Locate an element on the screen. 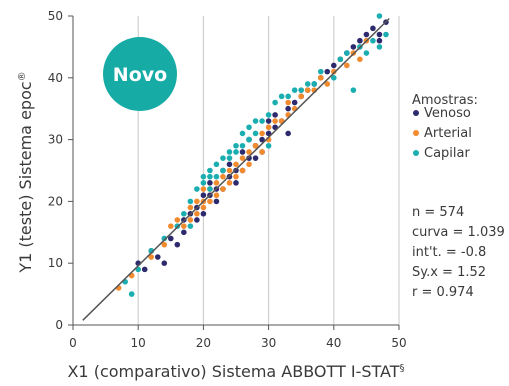  x-tick-label: 10 is located at coordinates (138, 343).